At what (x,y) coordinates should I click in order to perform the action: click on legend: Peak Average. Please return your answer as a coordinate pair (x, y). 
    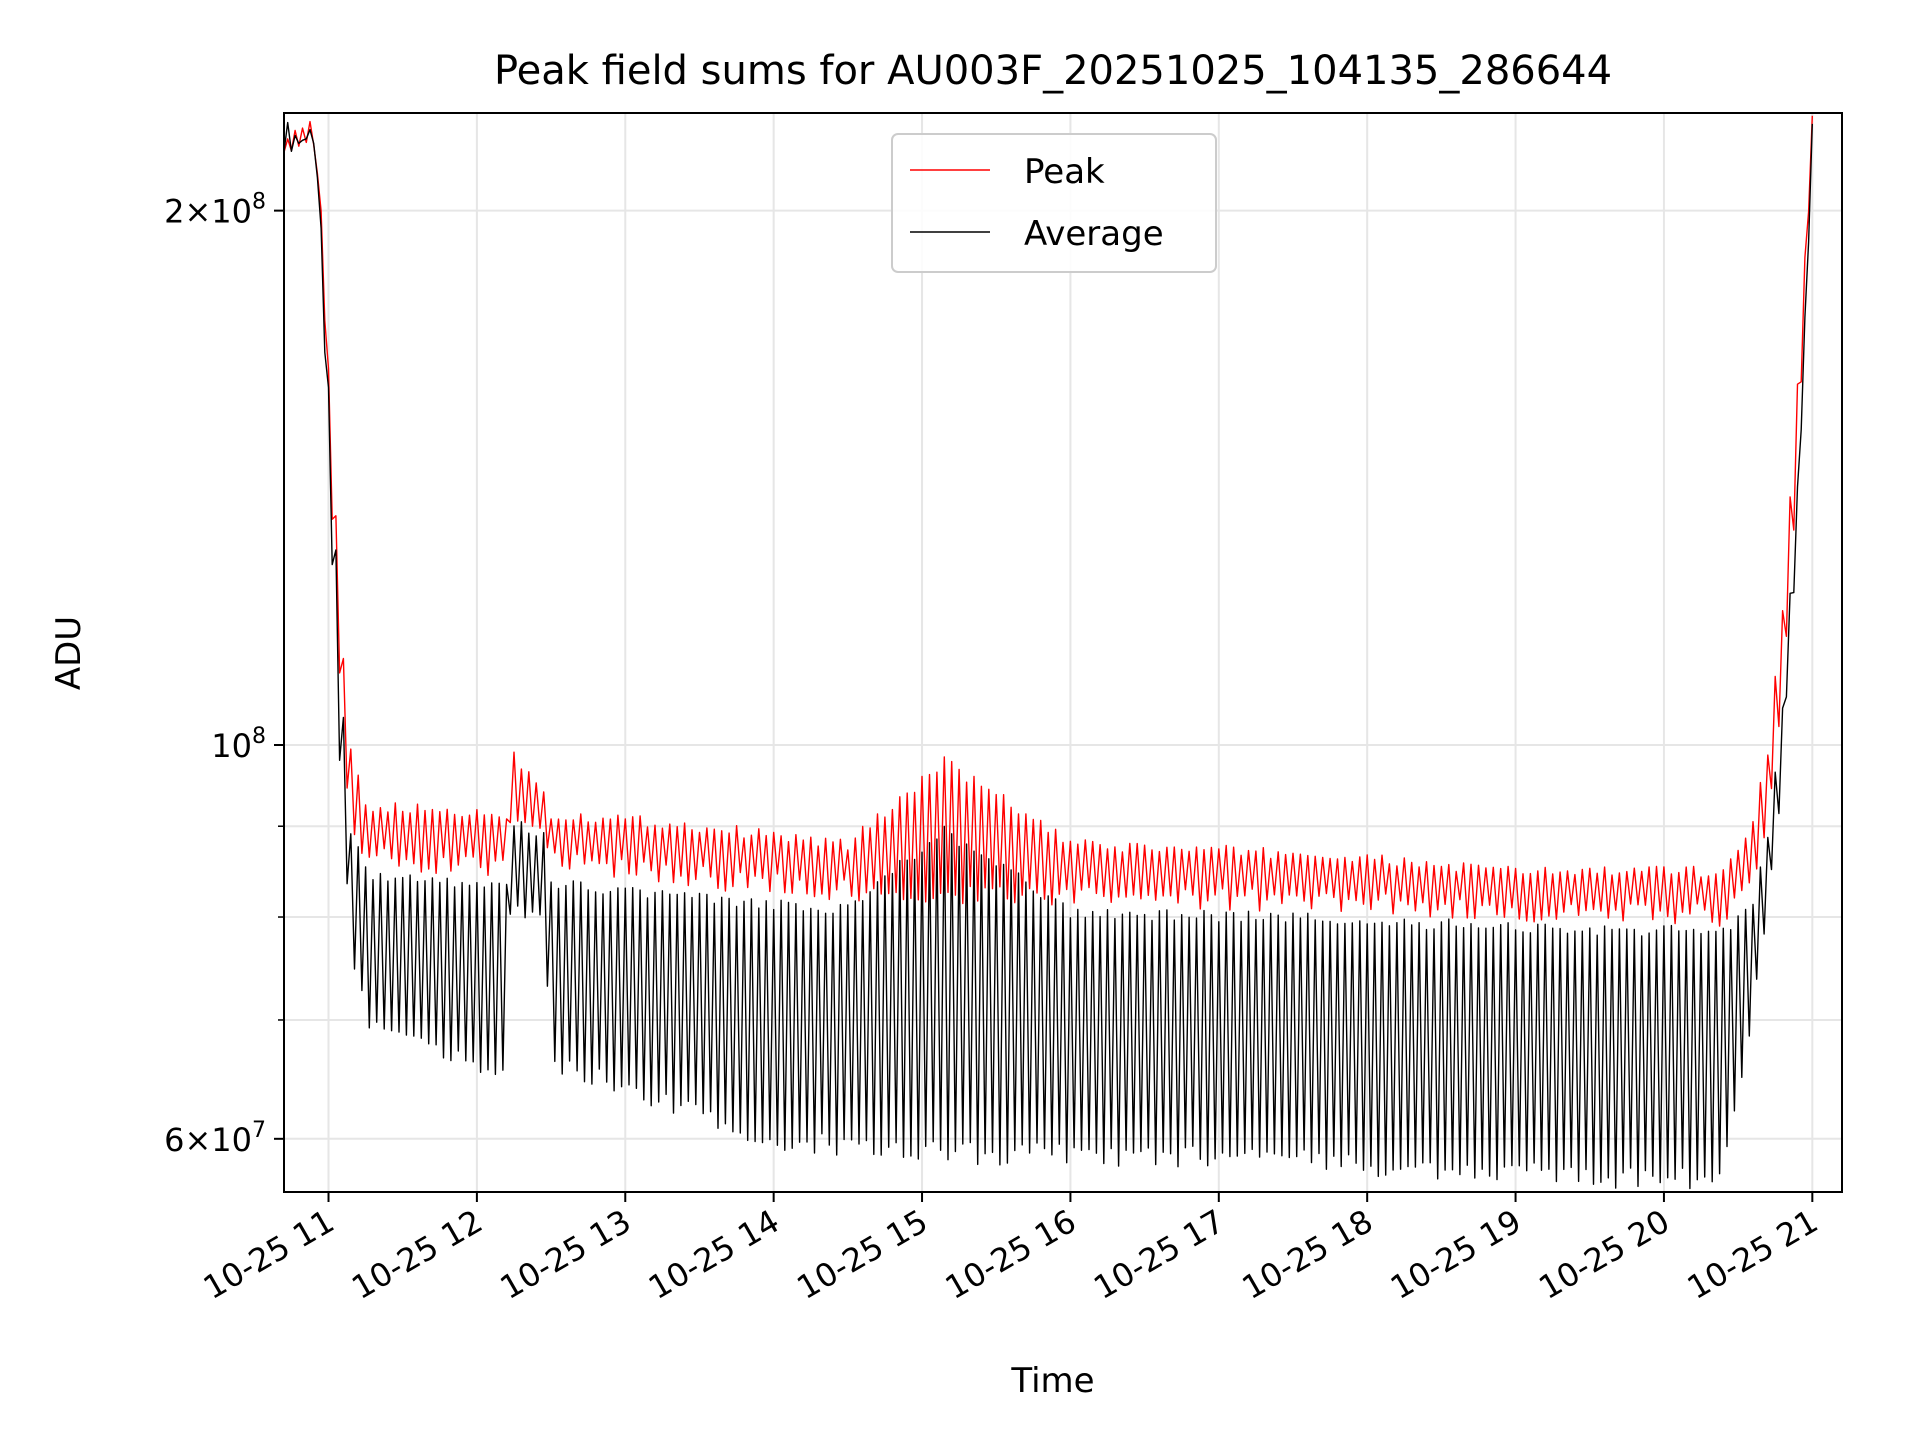
    Looking at the image, I should click on (1054, 203).